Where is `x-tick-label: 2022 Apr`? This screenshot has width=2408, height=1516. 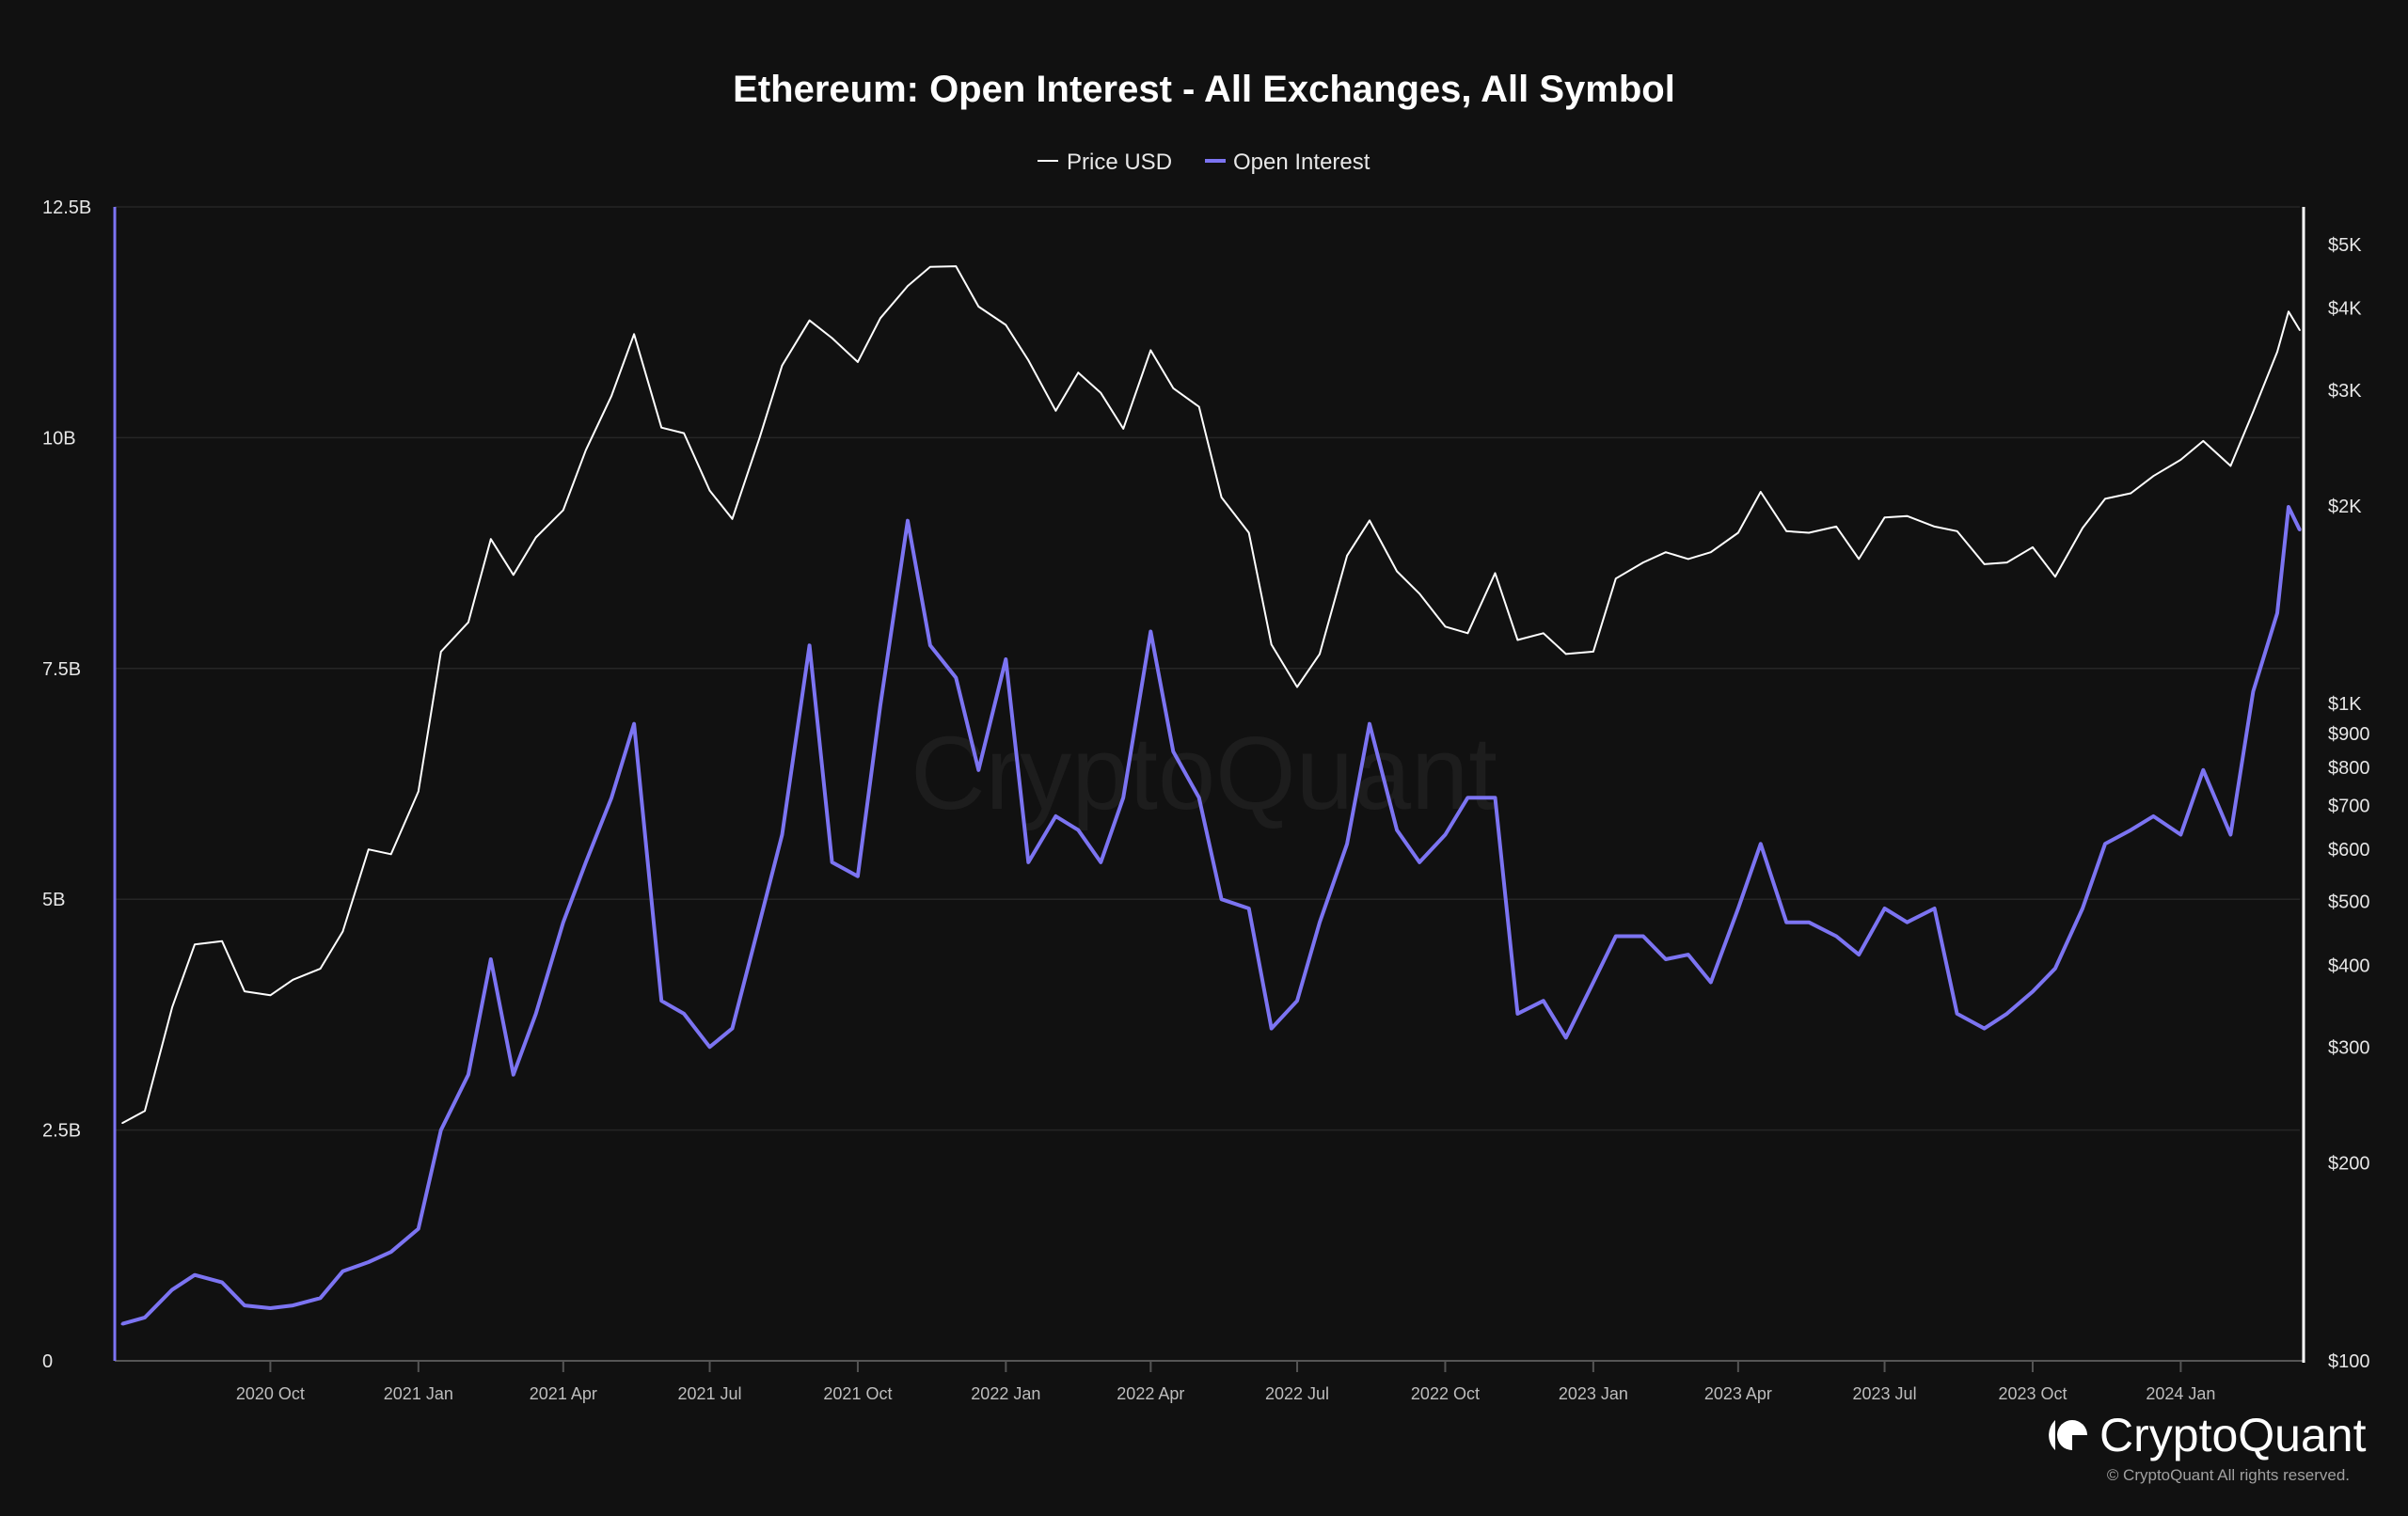 x-tick-label: 2022 Apr is located at coordinates (1151, 1393).